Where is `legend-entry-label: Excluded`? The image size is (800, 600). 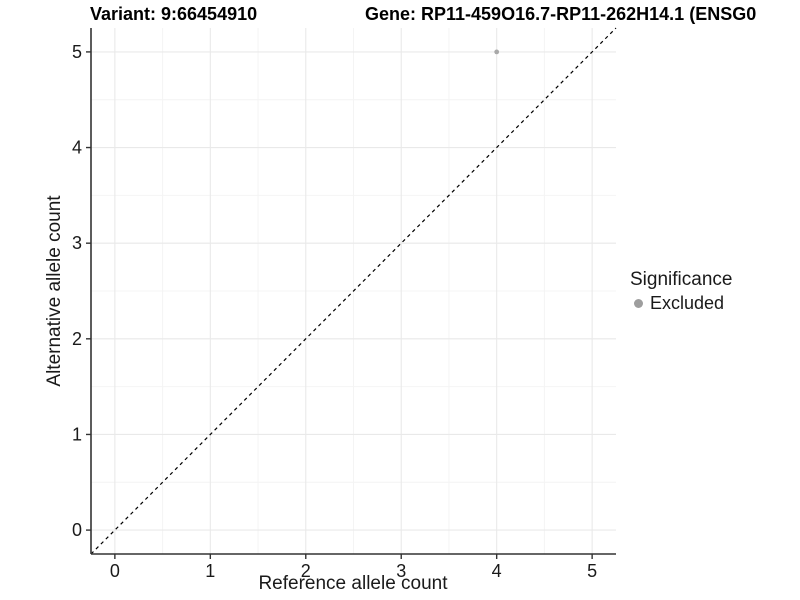
legend-entry-label: Excluded is located at coordinates (687, 303).